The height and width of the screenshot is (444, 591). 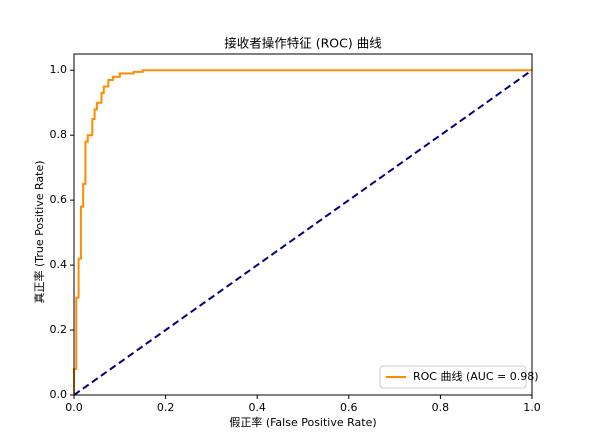 What do you see at coordinates (303, 43) in the screenshot?
I see `chart-title: 接收者操作特征 (ROC) 曲线` at bounding box center [303, 43].